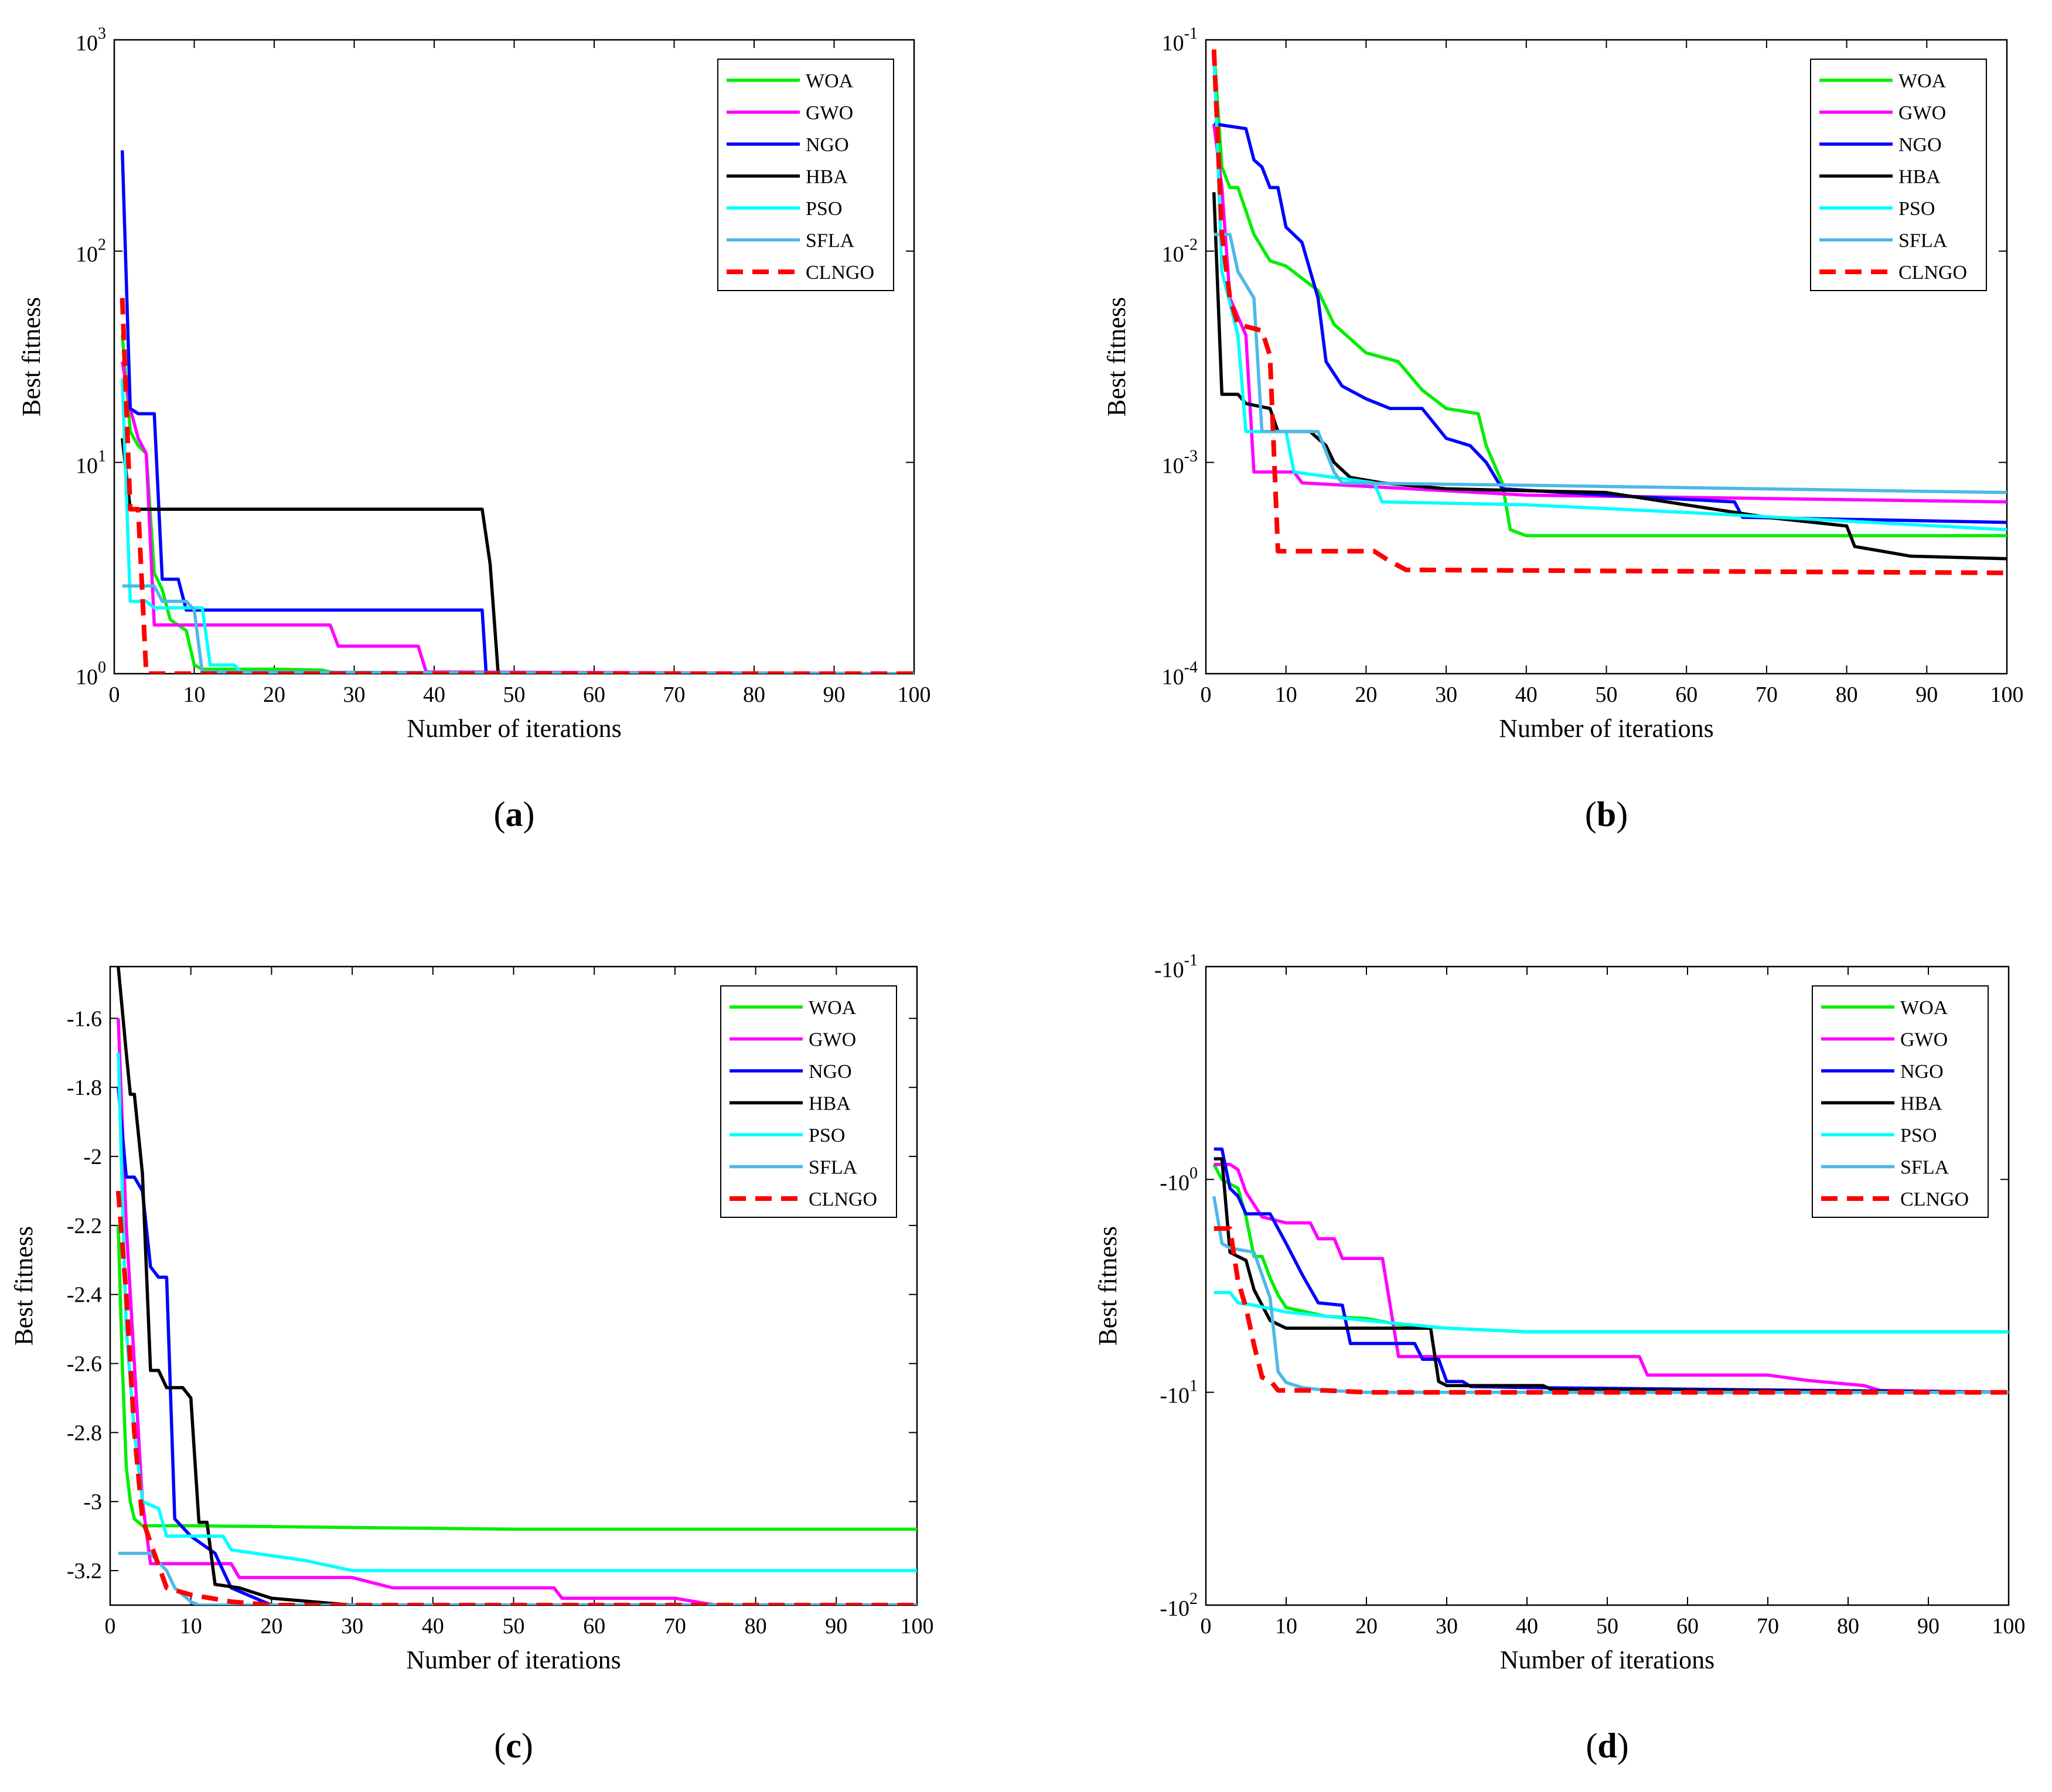 The width and height of the screenshot is (2052, 1792). I want to click on series-line-pso, so click(517, 526).